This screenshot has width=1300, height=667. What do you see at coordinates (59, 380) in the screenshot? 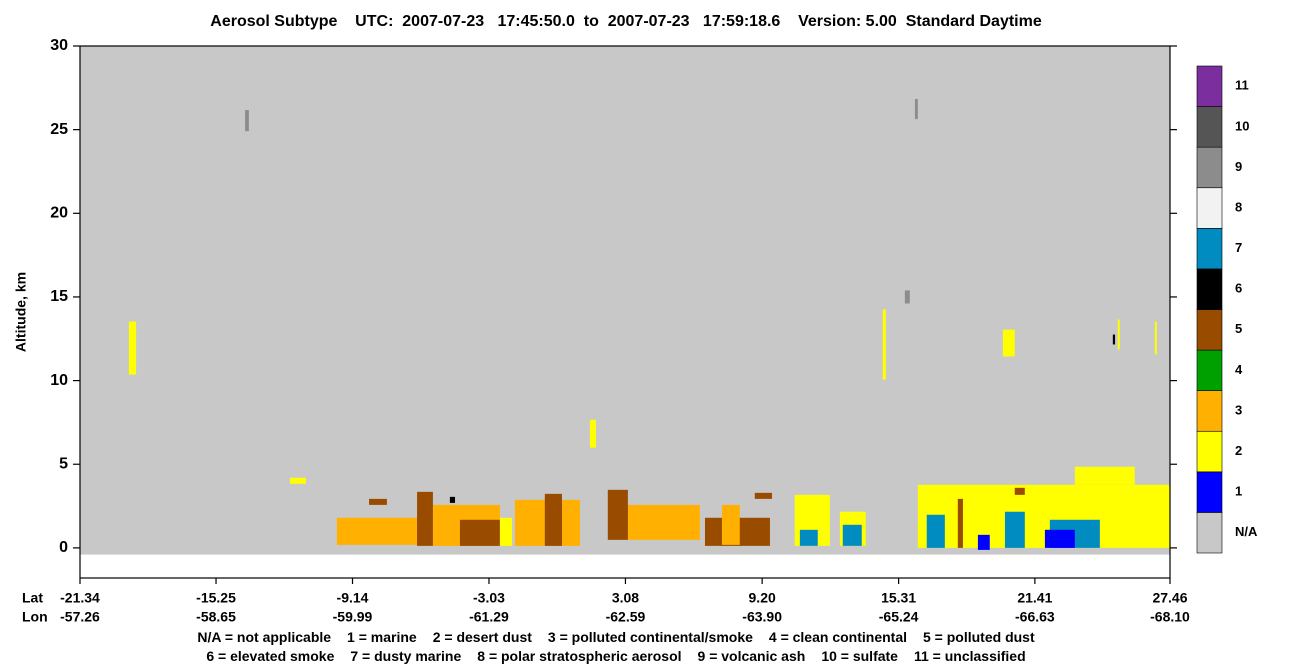
I see `y-tick-label: 10` at bounding box center [59, 380].